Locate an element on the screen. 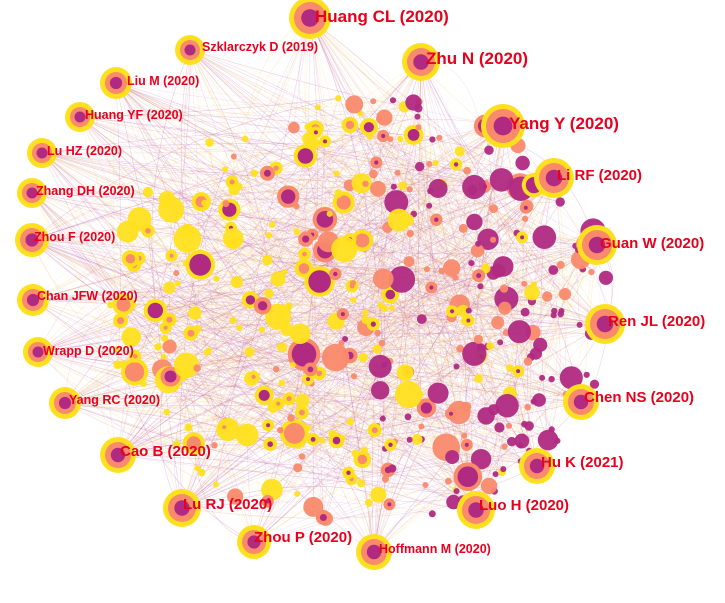  label-yang-rc: Yang RC (2020) is located at coordinates (114, 400).